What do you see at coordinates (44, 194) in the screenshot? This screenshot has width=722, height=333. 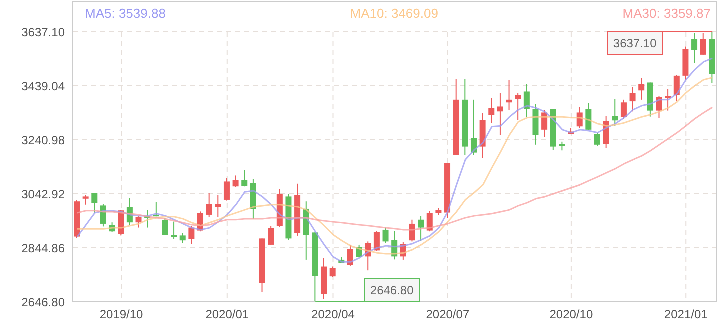 I see `y-tick-label: 3042.92` at bounding box center [44, 194].